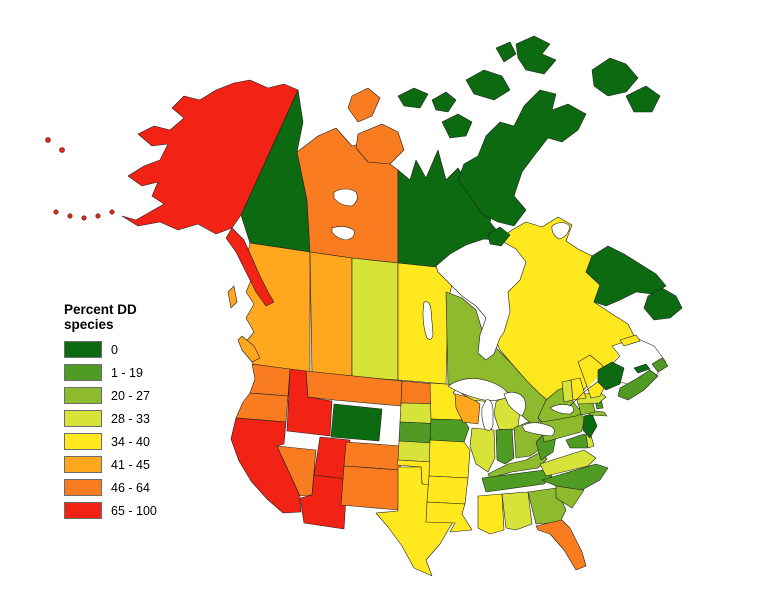  Describe the element at coordinates (110, 418) in the screenshot. I see `legend-item: 28 - 33` at that location.